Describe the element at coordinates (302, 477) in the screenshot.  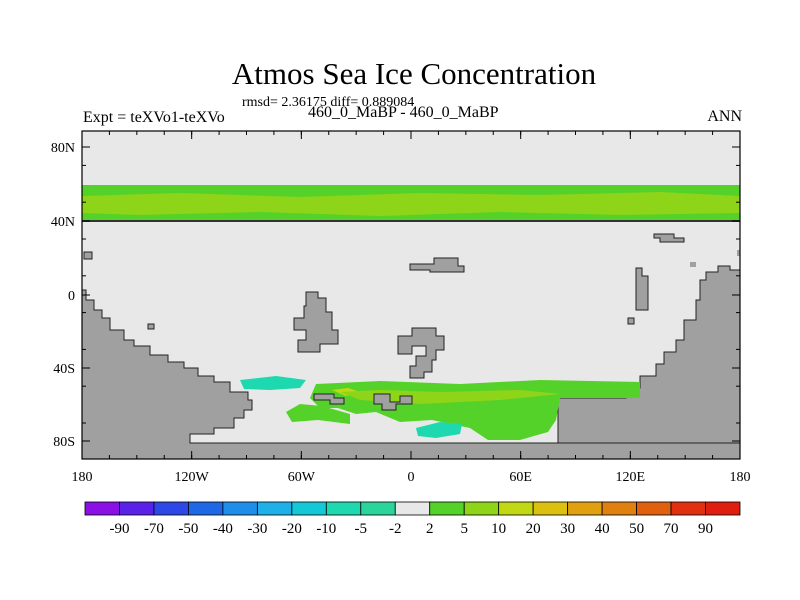
I see `lon-tick-label: 60W` at that location.